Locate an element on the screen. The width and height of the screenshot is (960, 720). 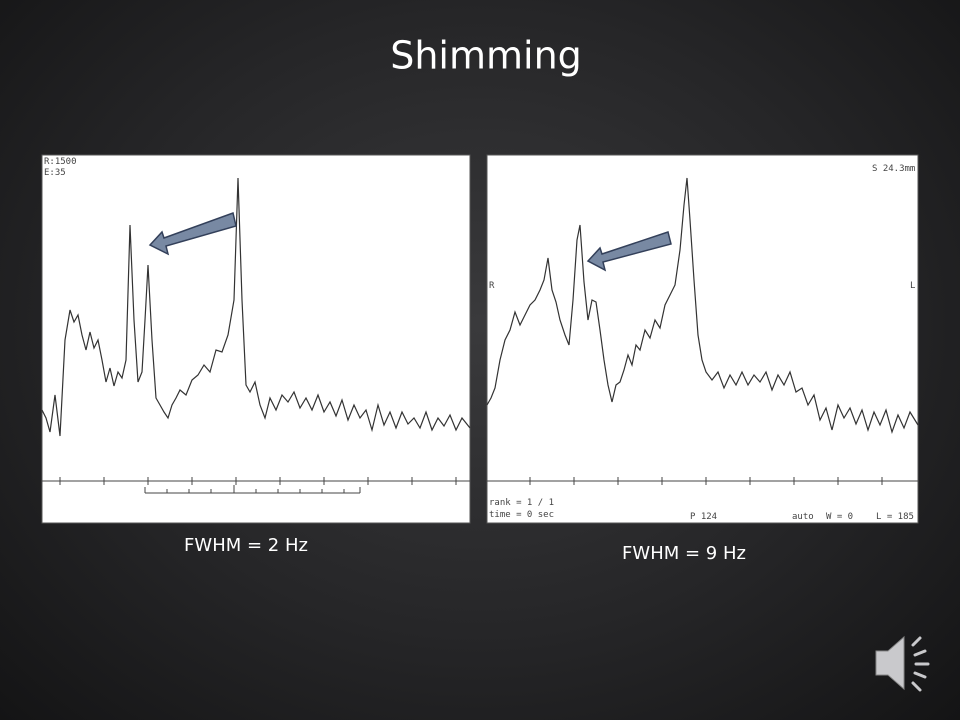
panel-text: W = 0 is located at coordinates (839, 517).